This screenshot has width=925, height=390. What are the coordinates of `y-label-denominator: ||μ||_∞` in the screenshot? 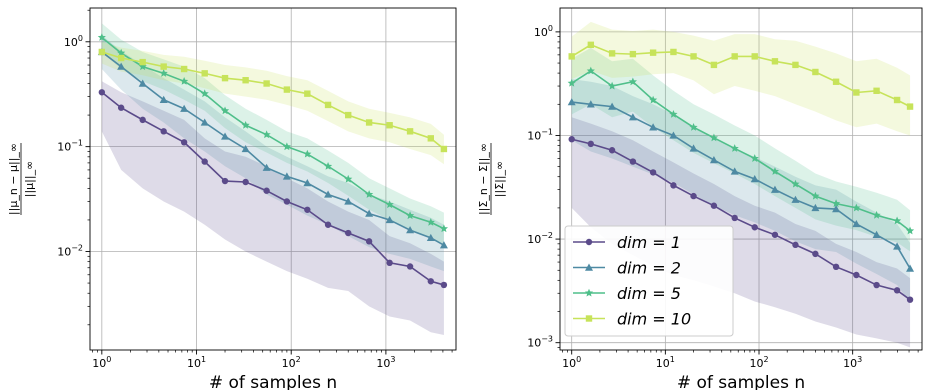 It's located at (29, 179).